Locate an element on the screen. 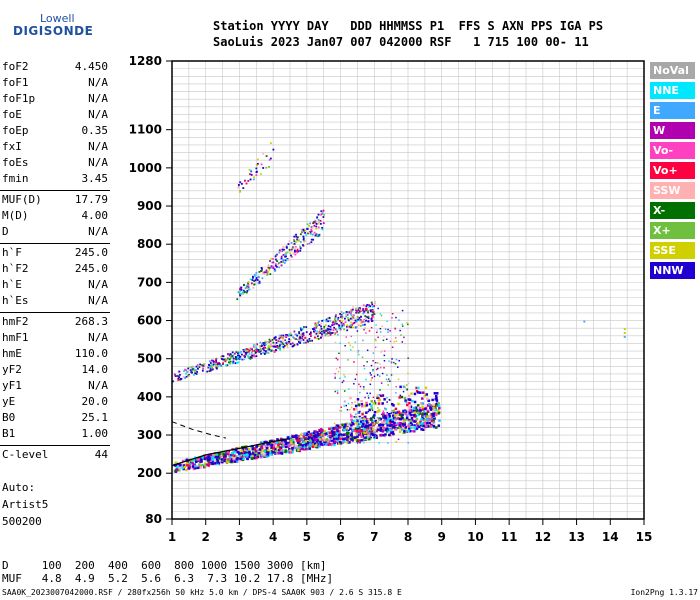 The image size is (700, 600). param-name: yE is located at coordinates (9, 401).